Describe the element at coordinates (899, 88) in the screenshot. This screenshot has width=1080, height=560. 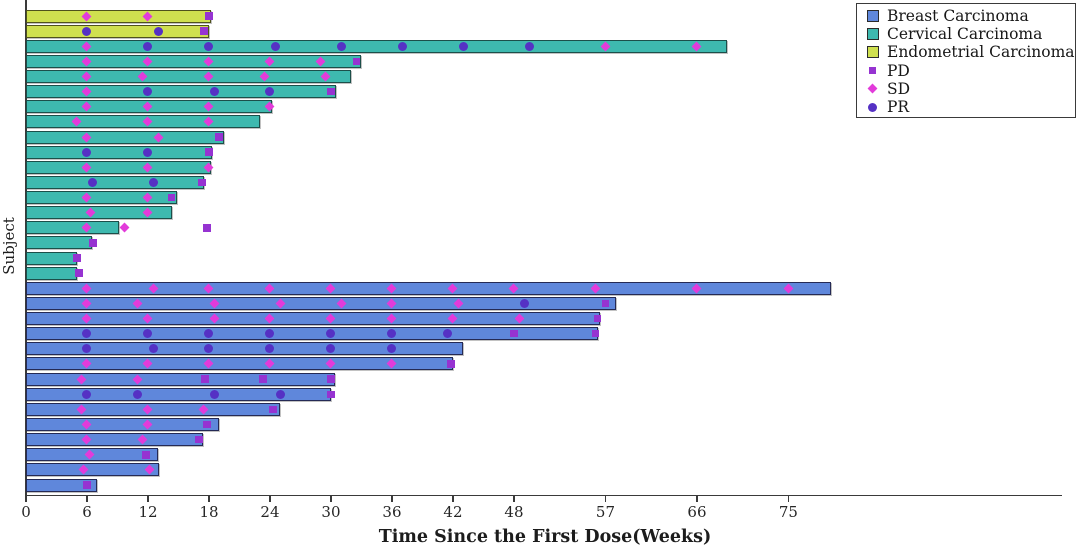
I see `legend-label: SD` at that location.